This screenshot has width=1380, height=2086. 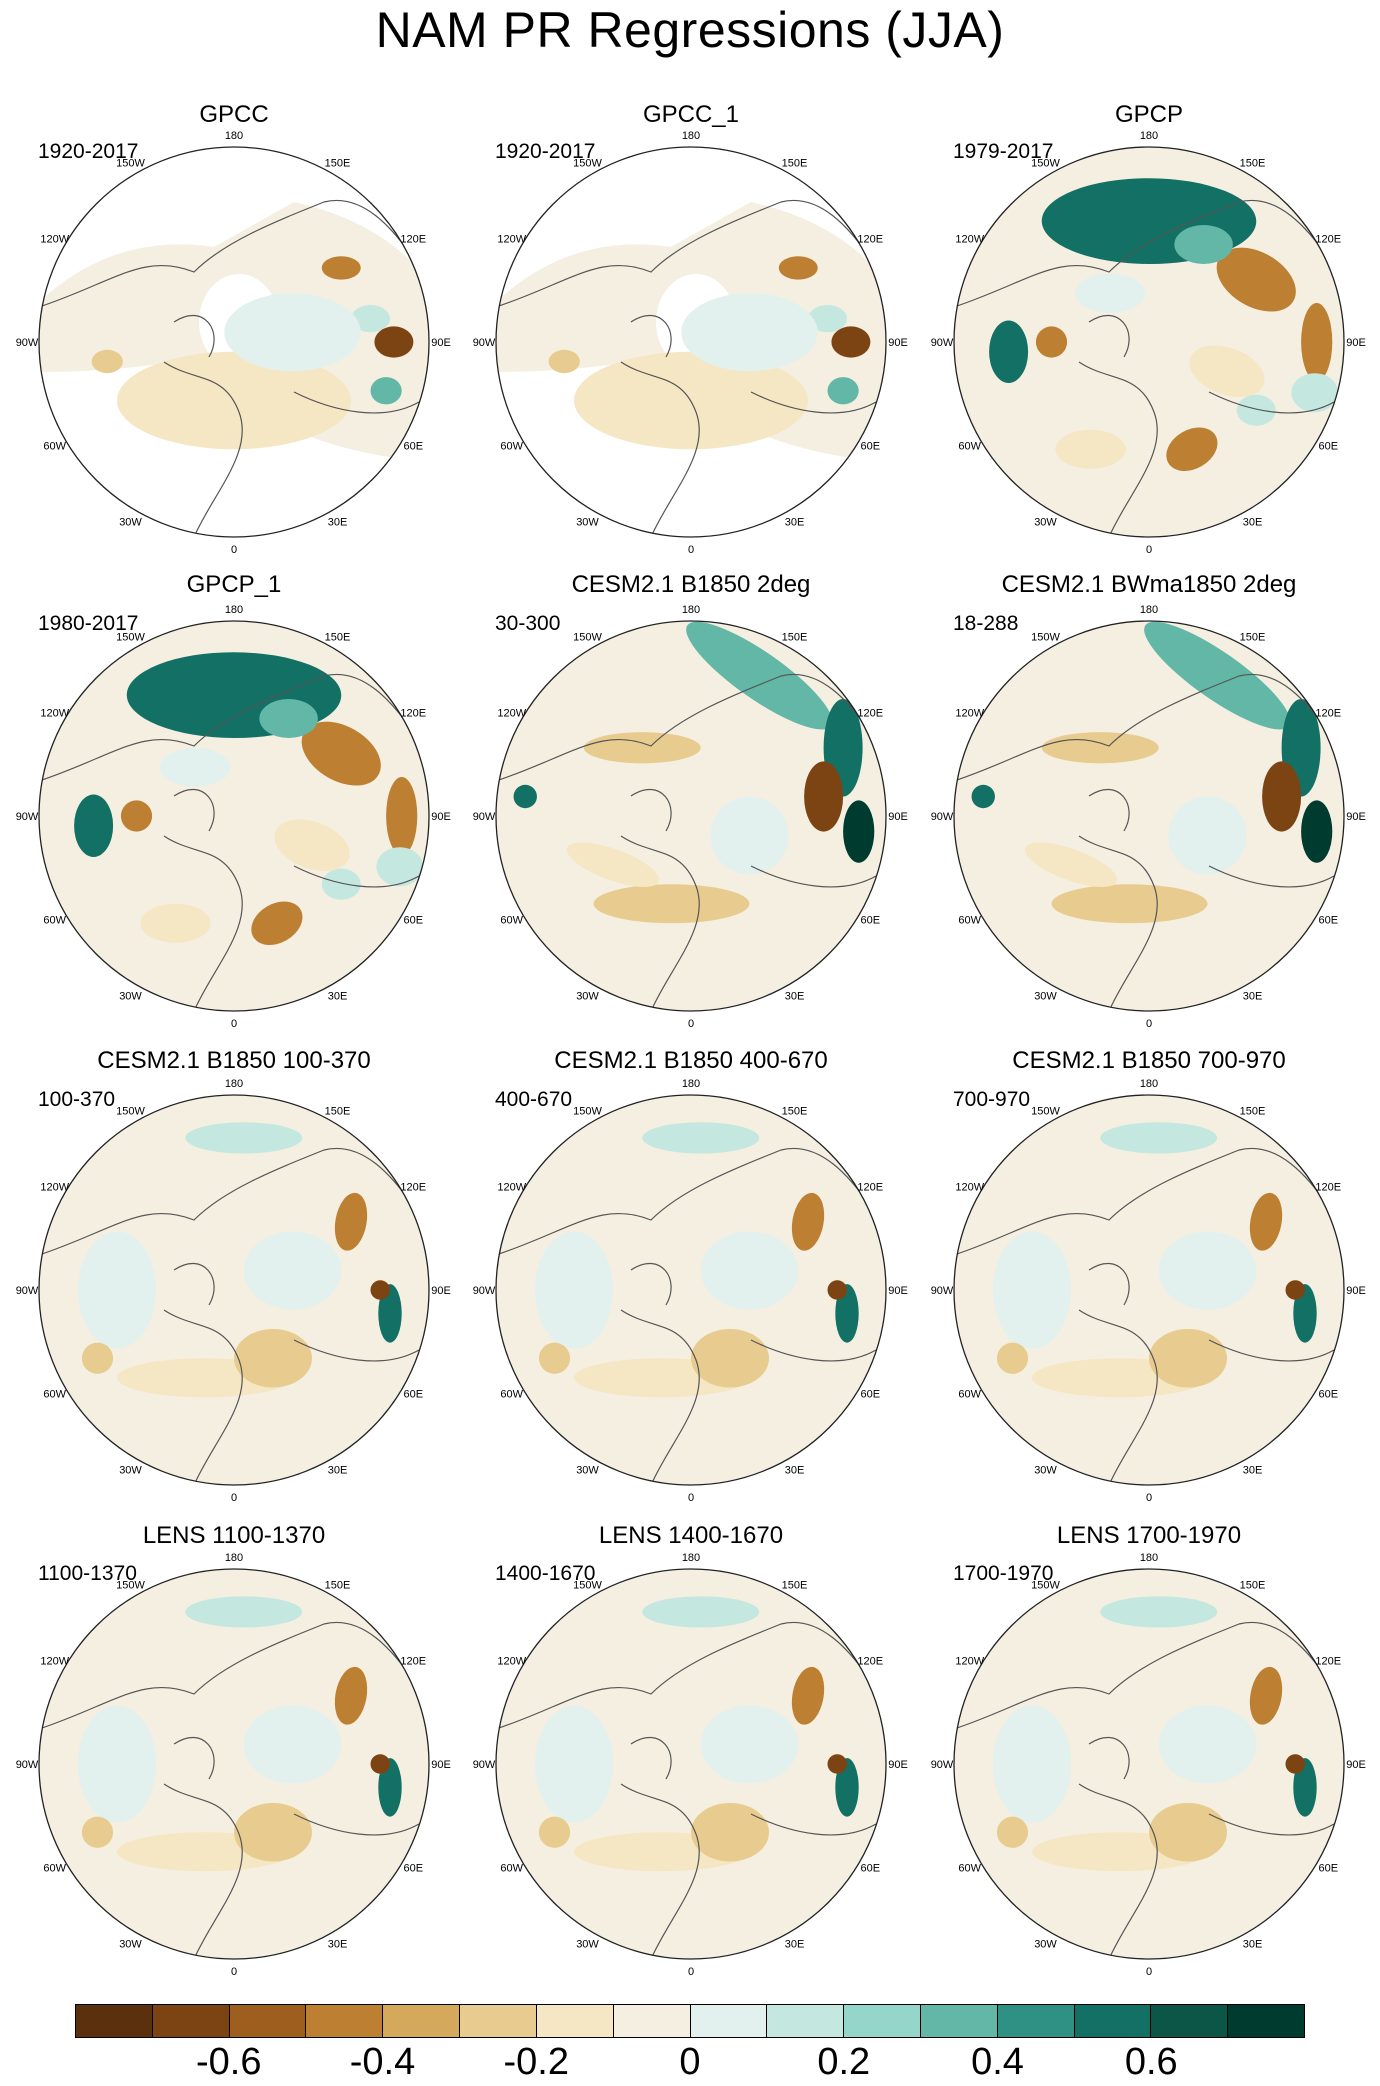 I want to click on longitude-label: 150W, so click(x=587, y=1586).